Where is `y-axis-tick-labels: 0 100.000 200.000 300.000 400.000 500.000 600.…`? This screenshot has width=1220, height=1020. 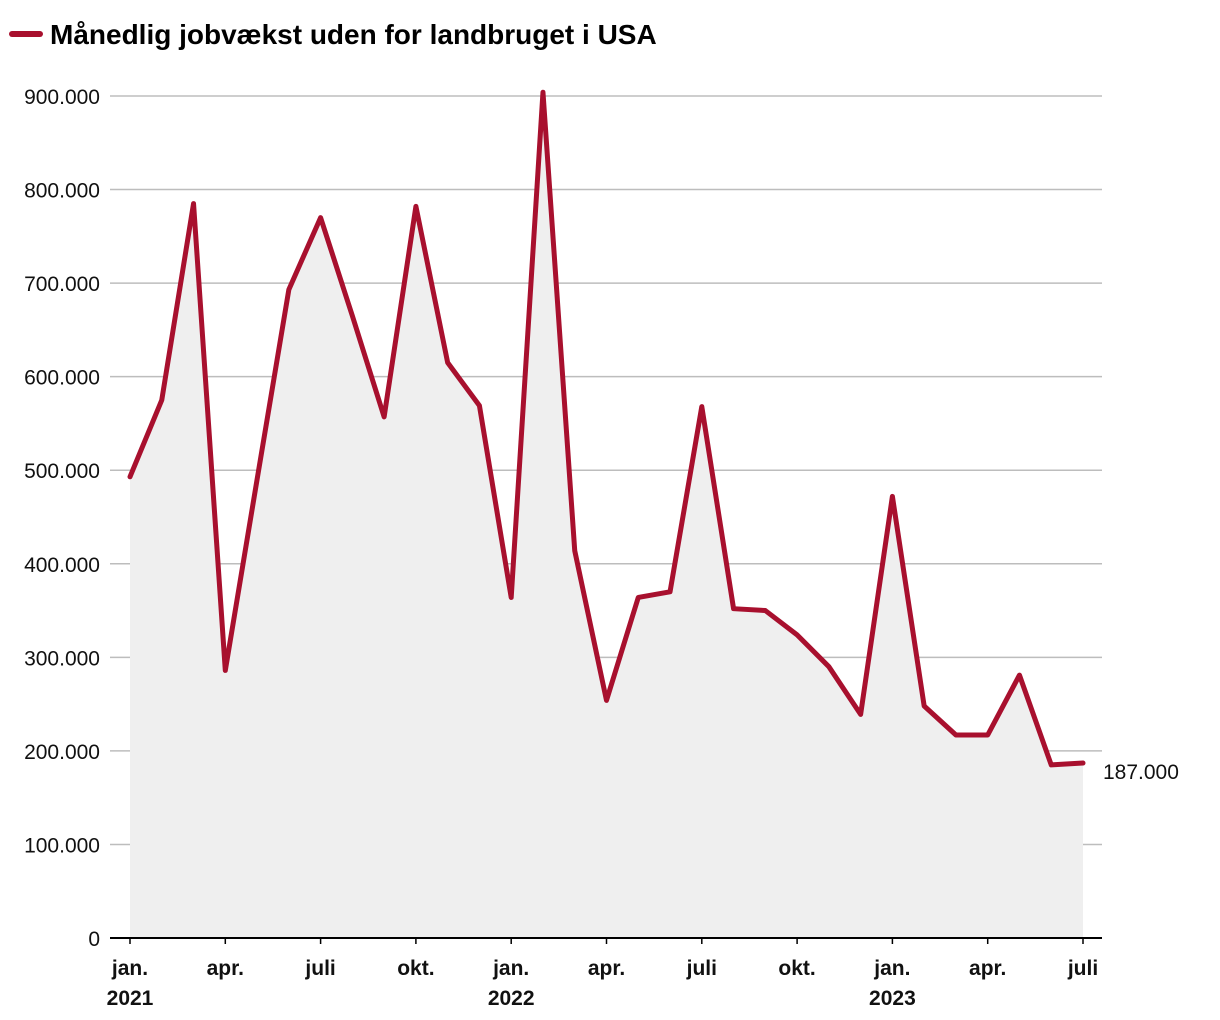
y-axis-tick-labels: 0 100.000 200.000 300.000 400.000 500.000 600.… is located at coordinates (62, 518).